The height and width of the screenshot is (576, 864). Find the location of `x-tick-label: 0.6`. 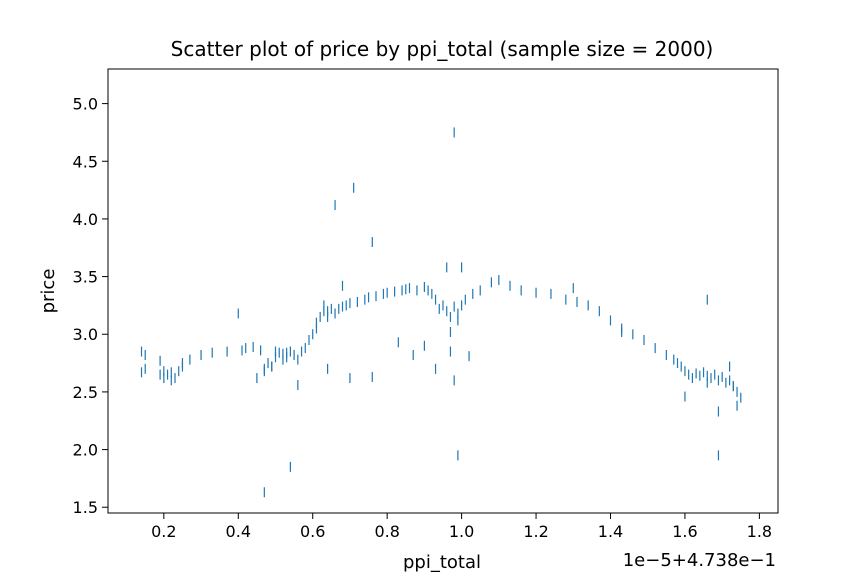

x-tick-label: 0.6 is located at coordinates (312, 531).